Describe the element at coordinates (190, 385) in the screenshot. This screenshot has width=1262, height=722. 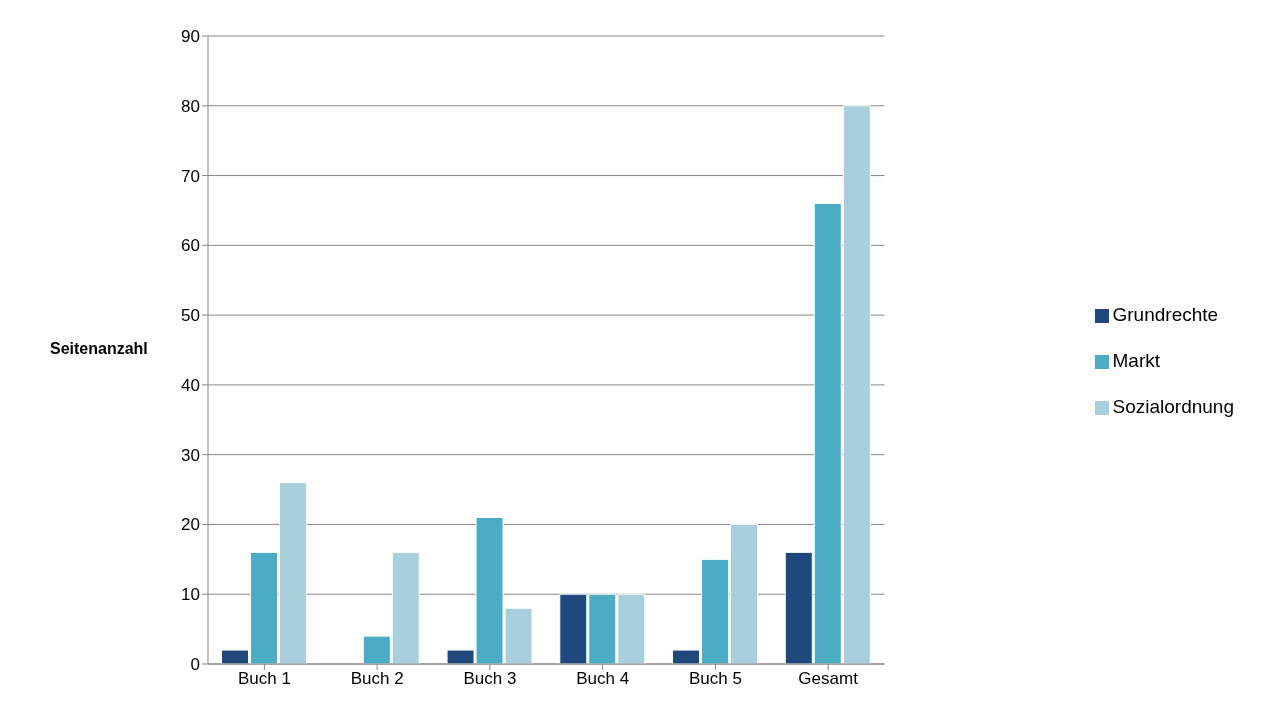
I see `y-tick-label: 40` at that location.